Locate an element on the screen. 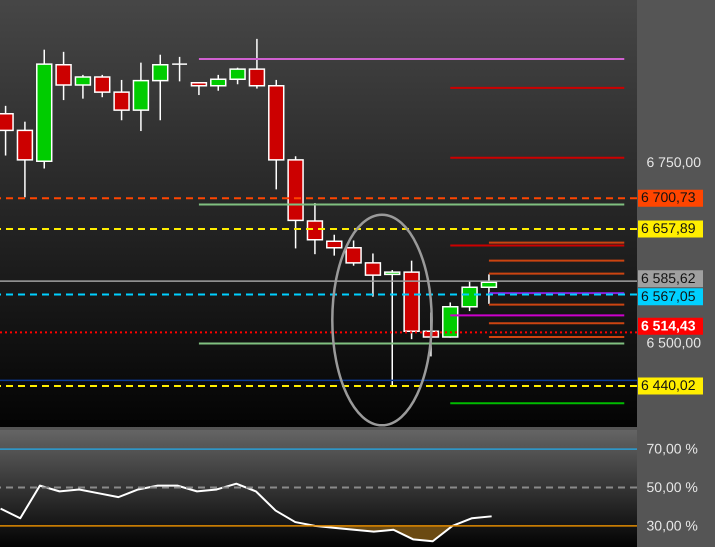 Image resolution: width=715 pixels, height=547 pixels. ref-line-label: 6 514,43 is located at coordinates (668, 325).